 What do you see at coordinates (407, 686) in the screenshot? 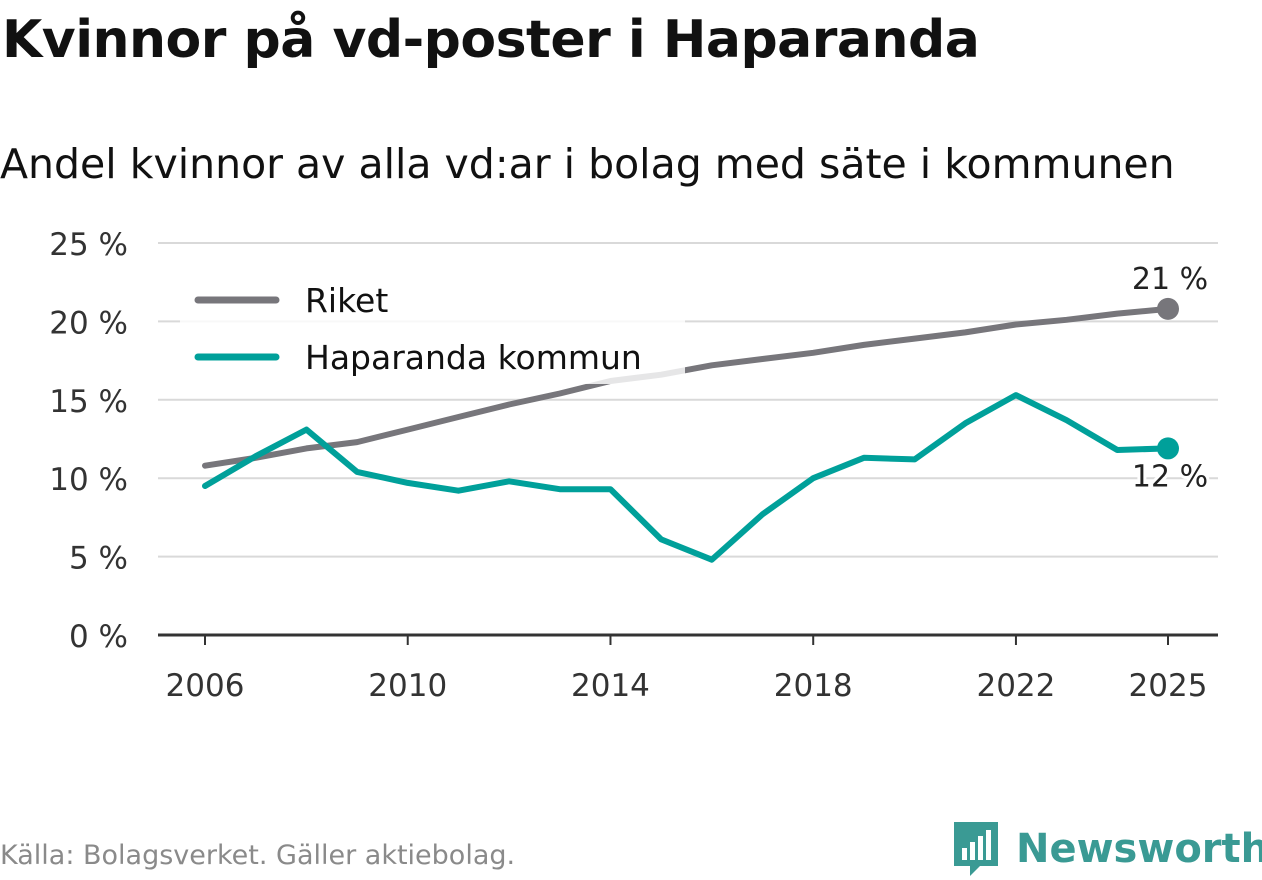
I see `x-tick-label: 2010` at bounding box center [407, 686].